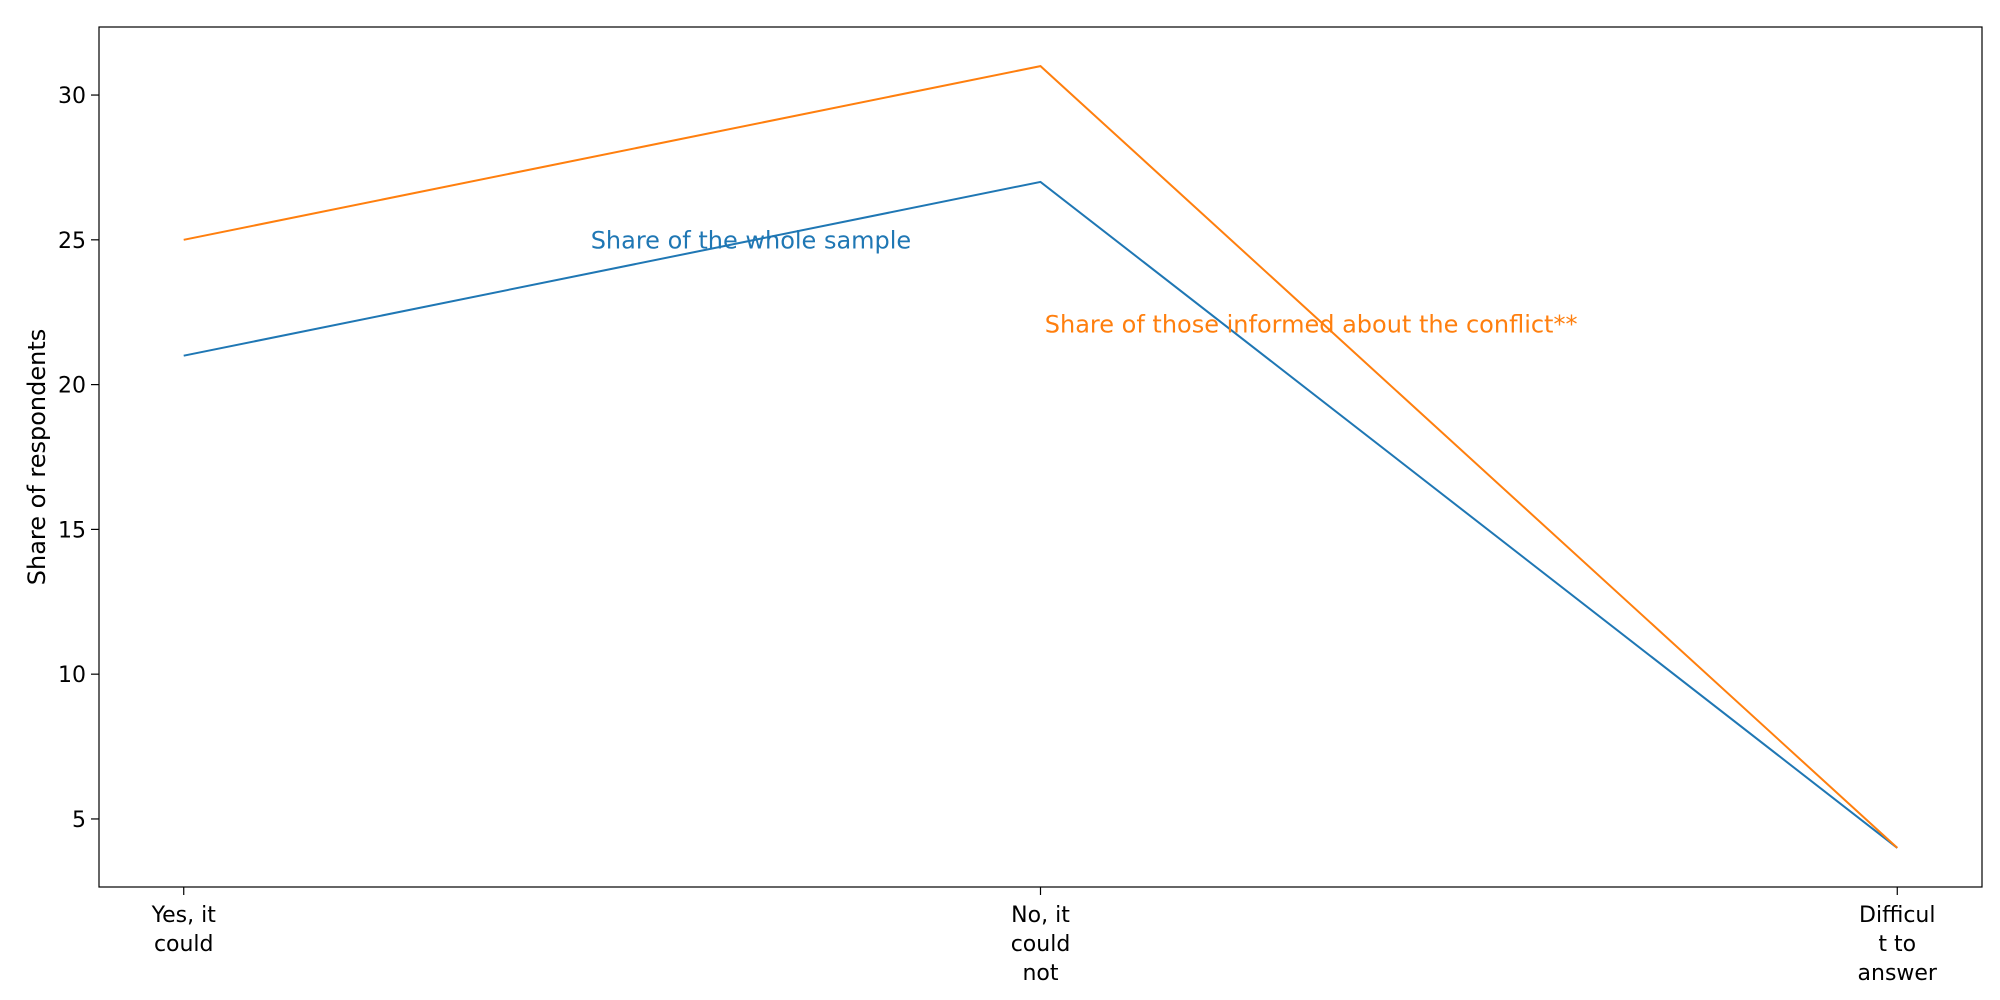  I want to click on y-tick-label: 25, so click(72, 241).